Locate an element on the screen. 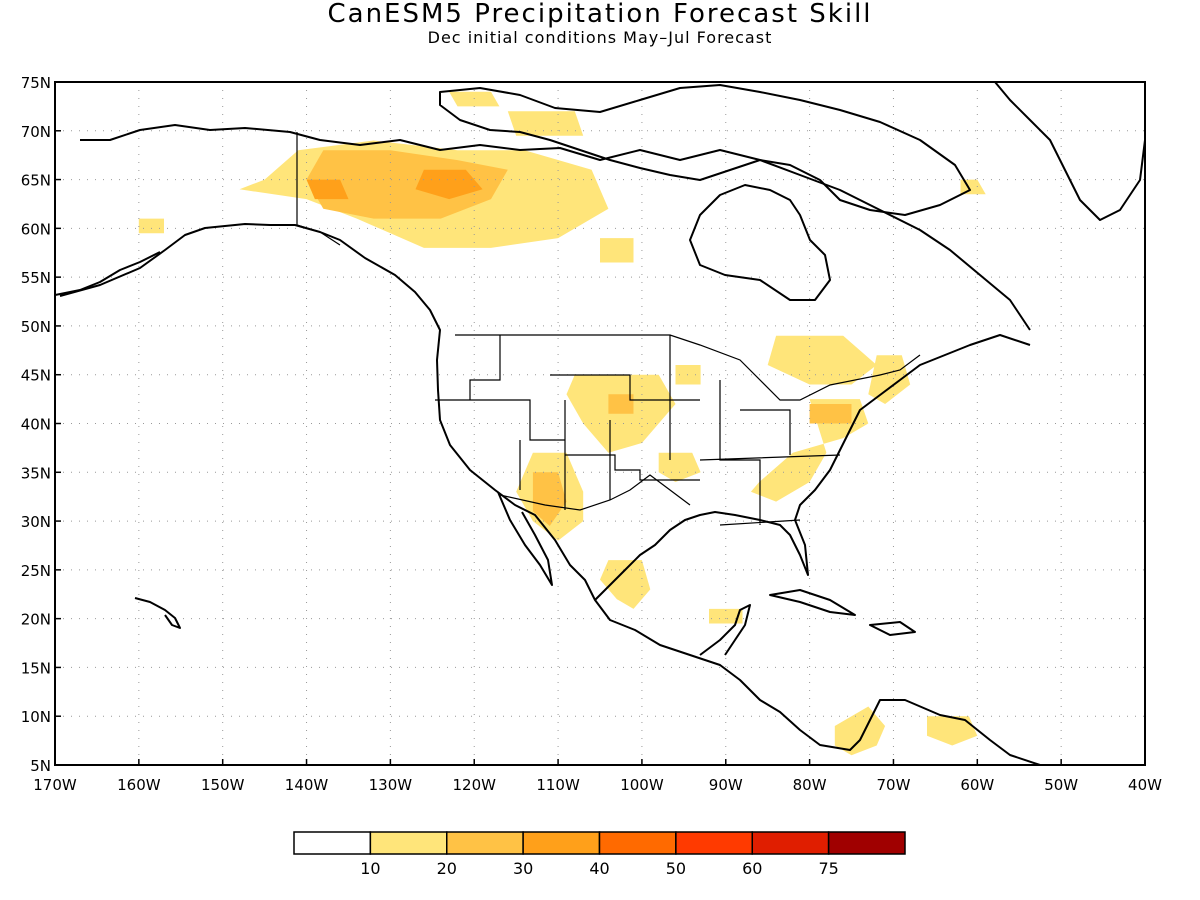  us-state-borders is located at coordinates (638, 430).